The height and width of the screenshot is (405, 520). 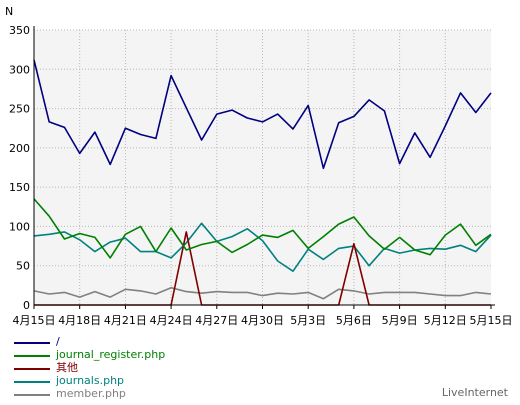 I want to click on series-line-member-php, so click(x=262, y=293).